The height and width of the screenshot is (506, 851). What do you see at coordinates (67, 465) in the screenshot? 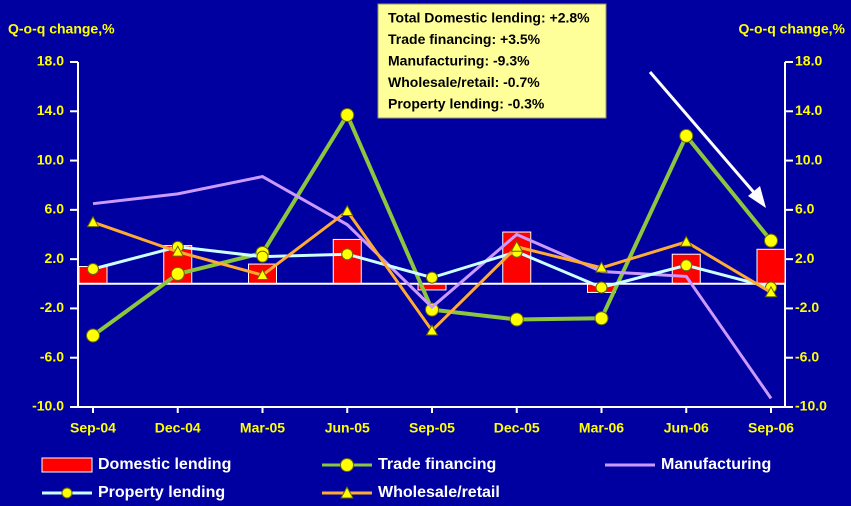
I see `legend-swatch` at bounding box center [67, 465].